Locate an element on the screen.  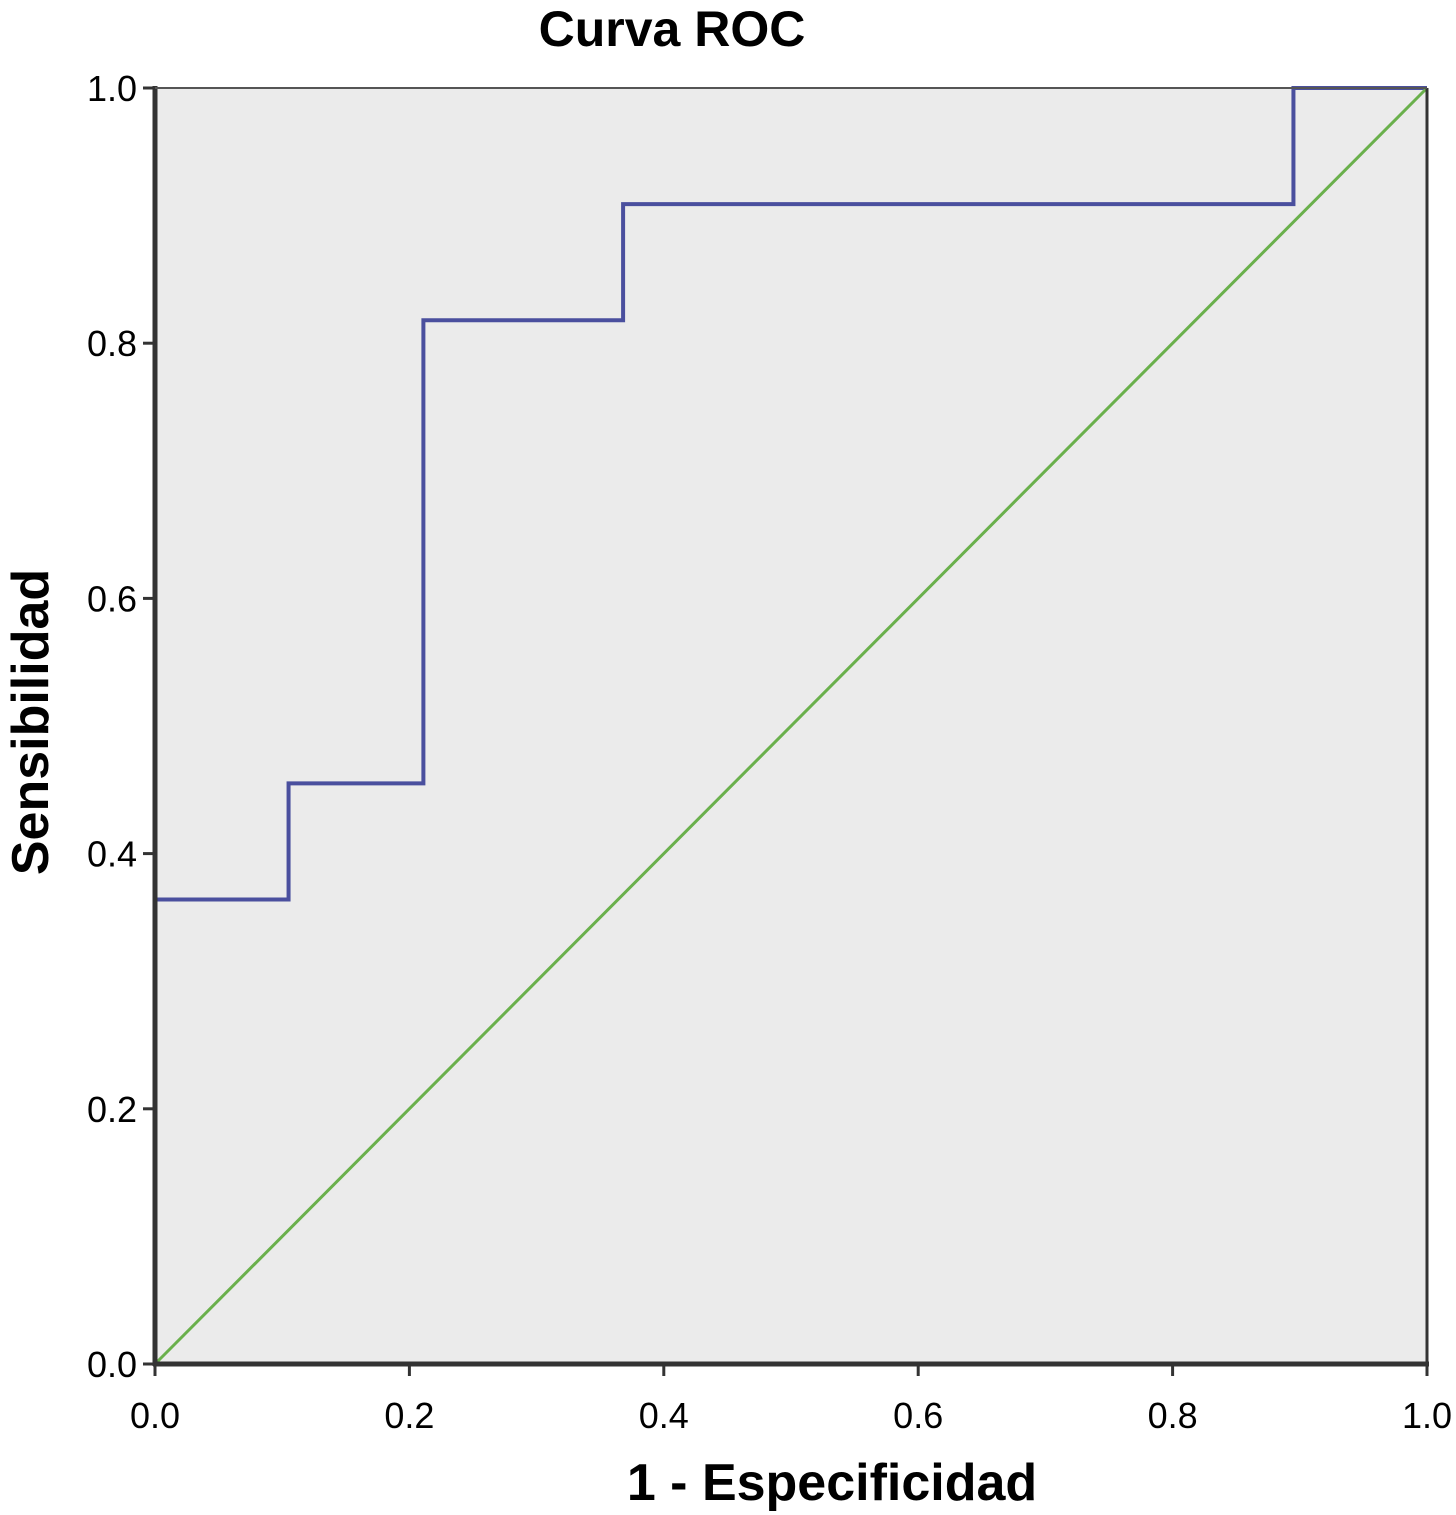
x-axis-label: 1 - Especificidad is located at coordinates (832, 1483).